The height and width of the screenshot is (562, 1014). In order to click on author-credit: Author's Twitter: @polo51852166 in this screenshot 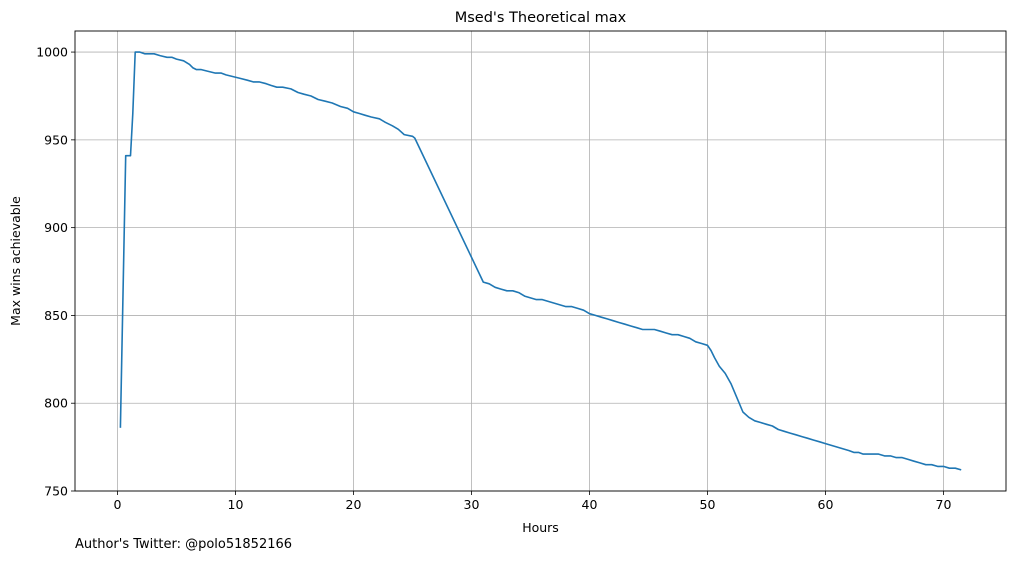, I will do `click(184, 544)`.